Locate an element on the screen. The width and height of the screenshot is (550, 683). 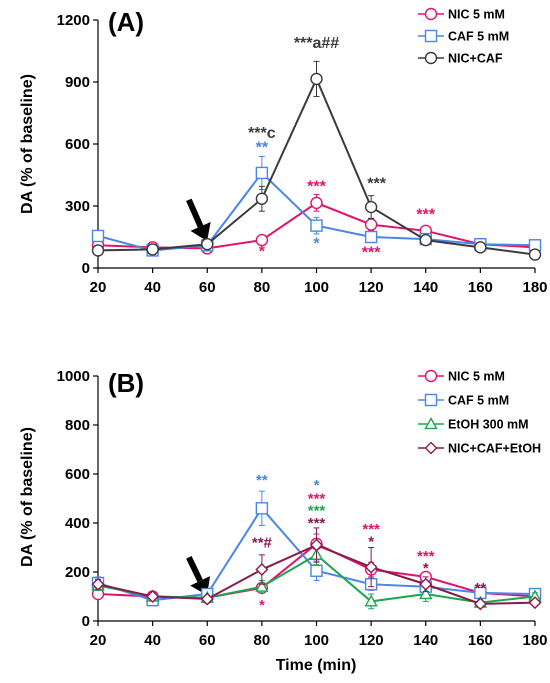
panel-a-significance-mark: ***a## is located at coordinates (316, 43).